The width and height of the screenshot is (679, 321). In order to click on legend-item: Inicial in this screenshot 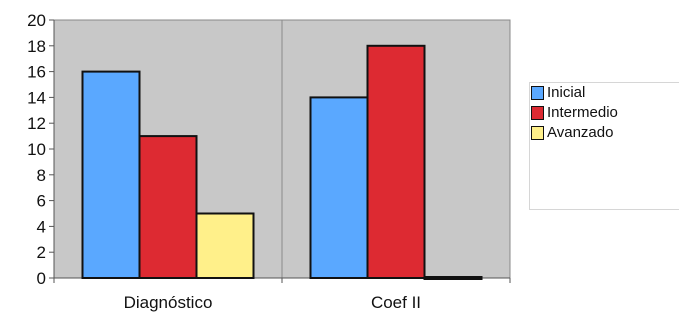, I will do `click(605, 93)`.